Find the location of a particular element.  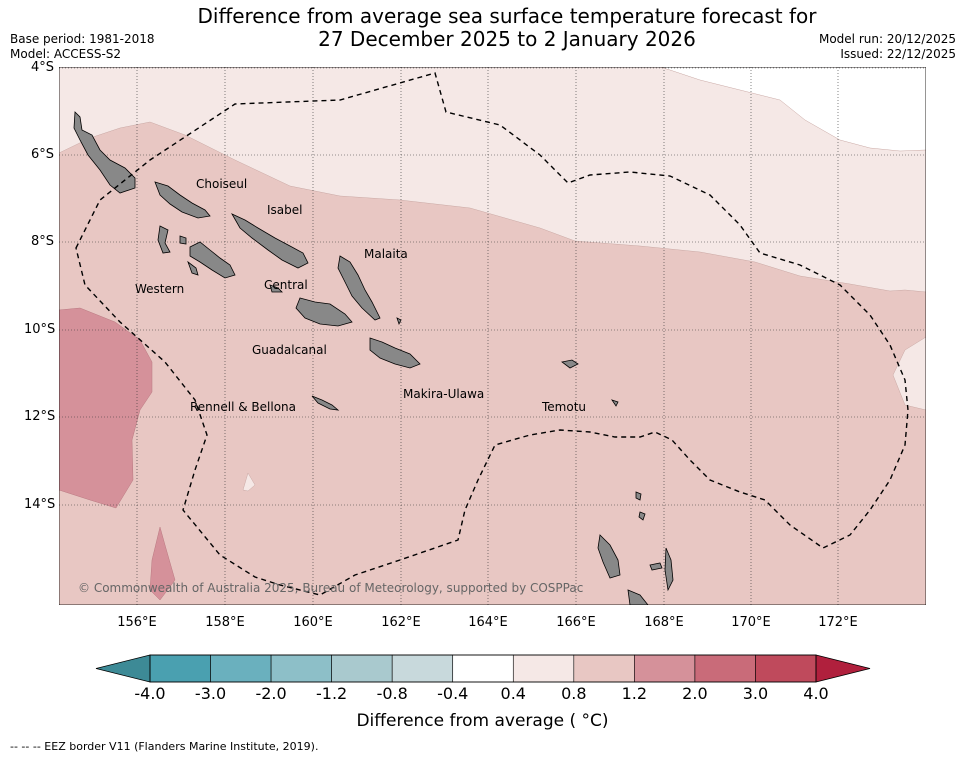

island-malaita is located at coordinates (359, 288).